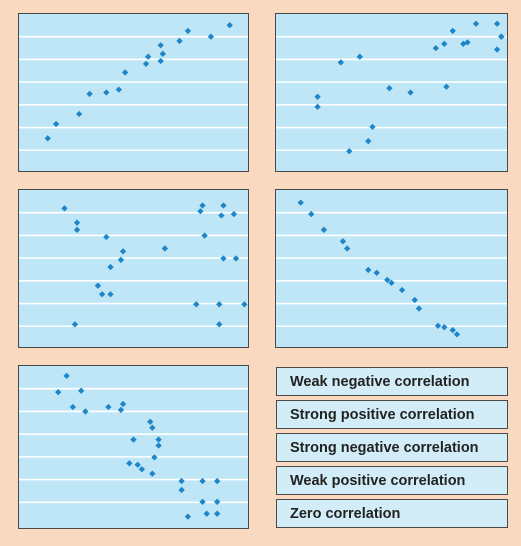  I want to click on scatter-panel-top-left, so click(133, 92).